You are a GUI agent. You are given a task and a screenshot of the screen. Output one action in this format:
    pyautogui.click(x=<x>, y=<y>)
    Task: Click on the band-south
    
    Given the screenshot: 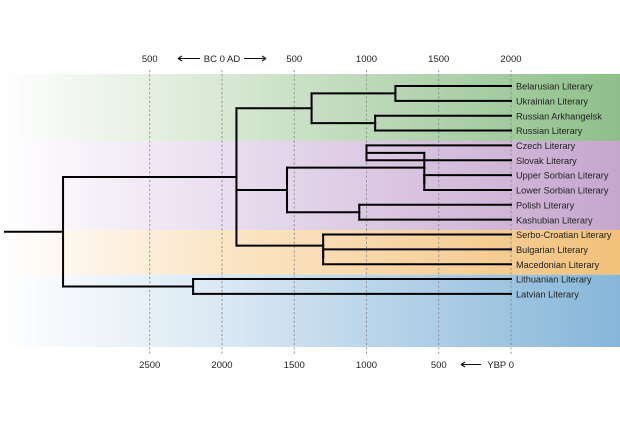 What is the action you would take?
    pyautogui.click(x=310, y=252)
    